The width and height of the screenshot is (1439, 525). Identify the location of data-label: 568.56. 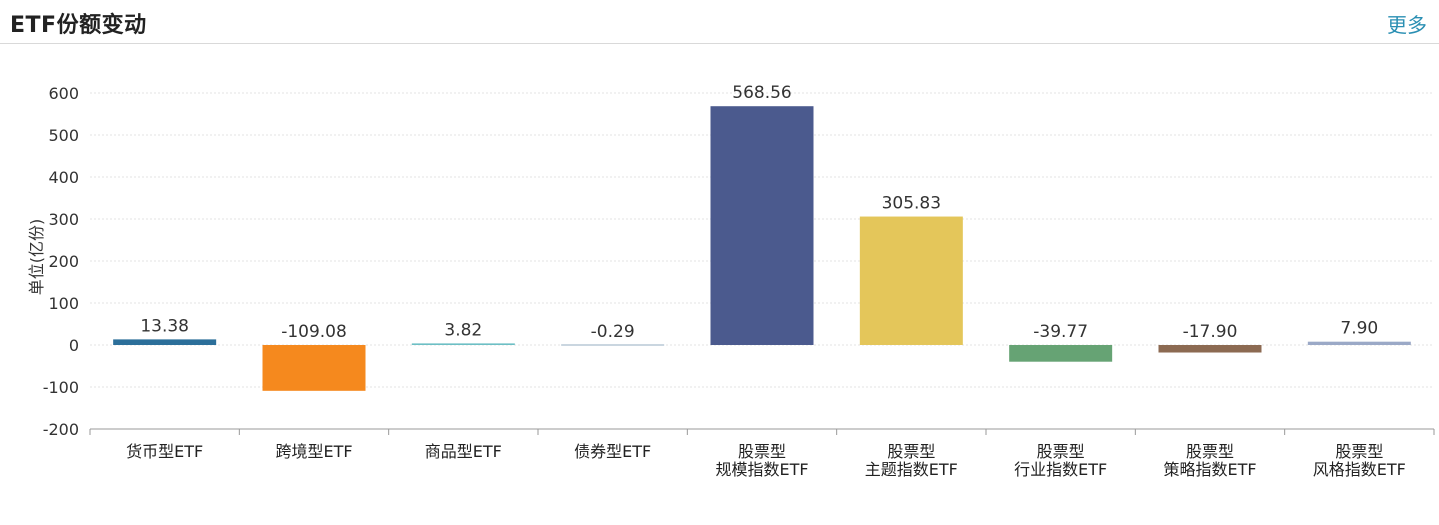
(761, 93).